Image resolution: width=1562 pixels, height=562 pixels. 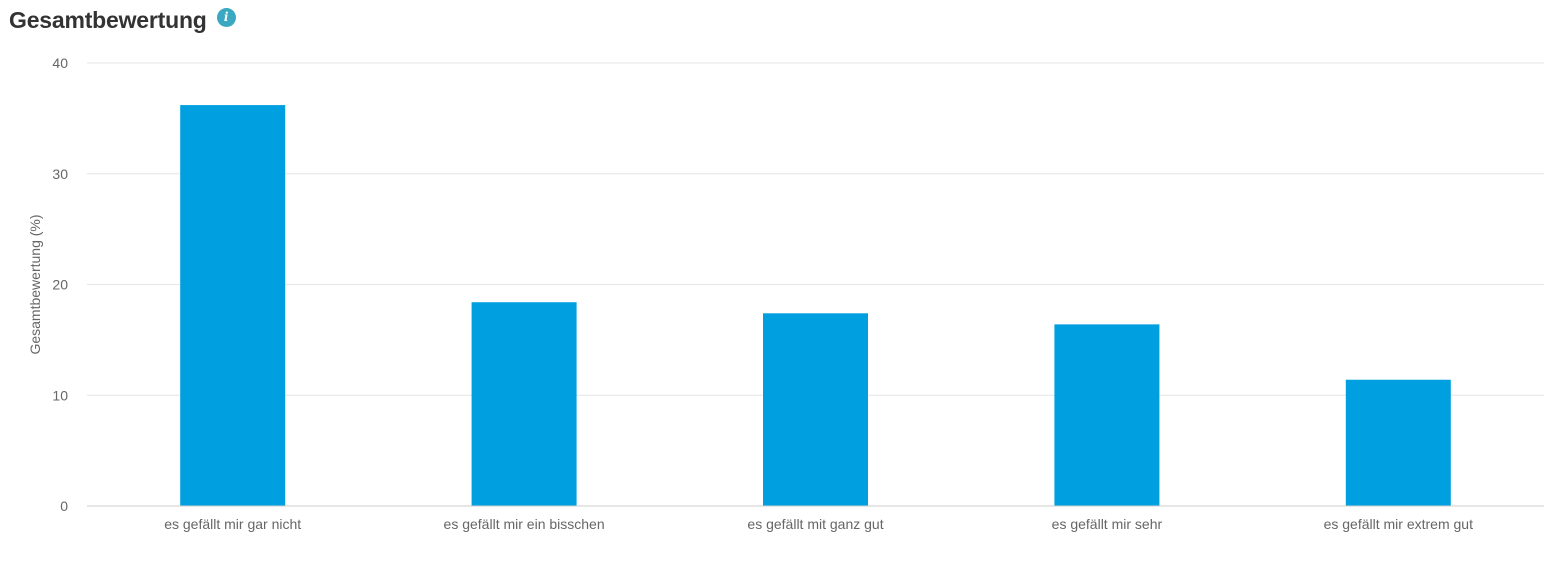 I want to click on info-icon: i, so click(x=226, y=17).